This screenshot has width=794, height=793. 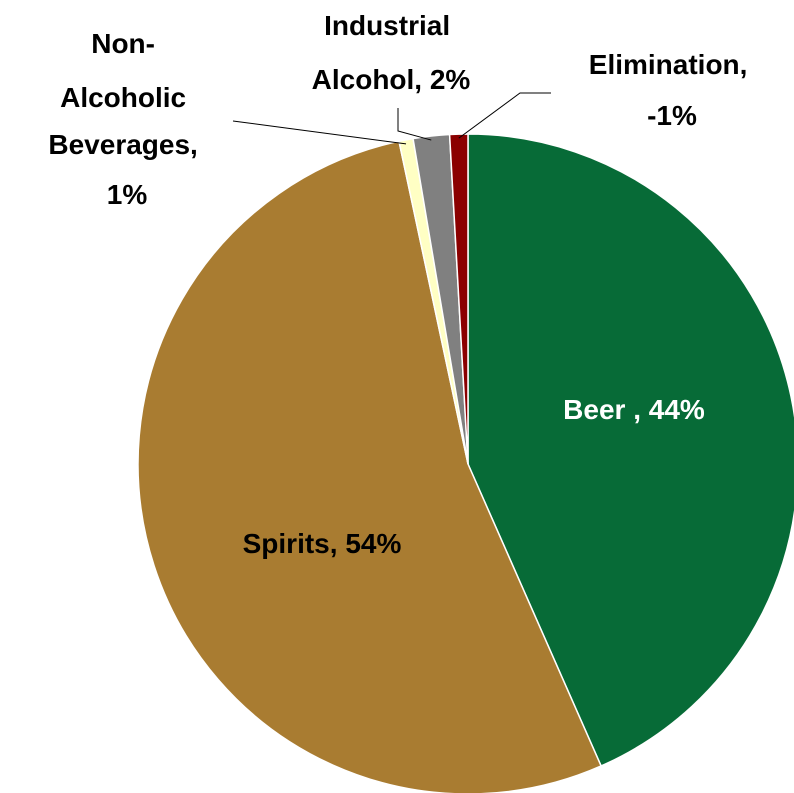 I want to click on leader-line-industrial-alcohol, so click(x=414, y=124).